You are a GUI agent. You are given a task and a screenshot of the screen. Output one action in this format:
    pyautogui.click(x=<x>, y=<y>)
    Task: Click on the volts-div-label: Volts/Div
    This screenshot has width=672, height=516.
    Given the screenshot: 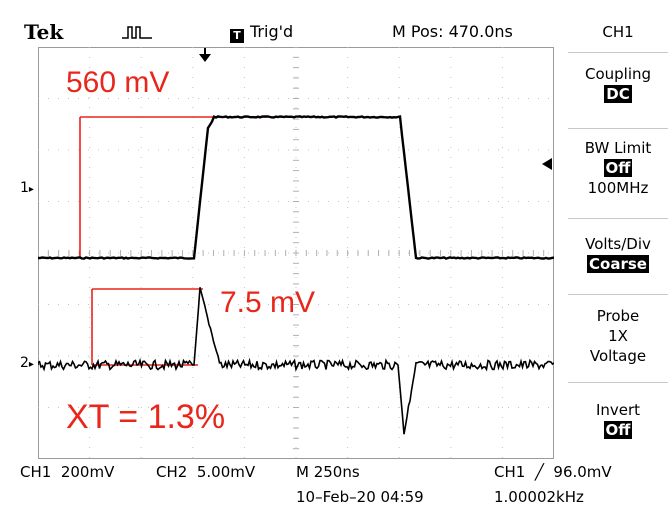 What is the action you would take?
    pyautogui.click(x=618, y=244)
    